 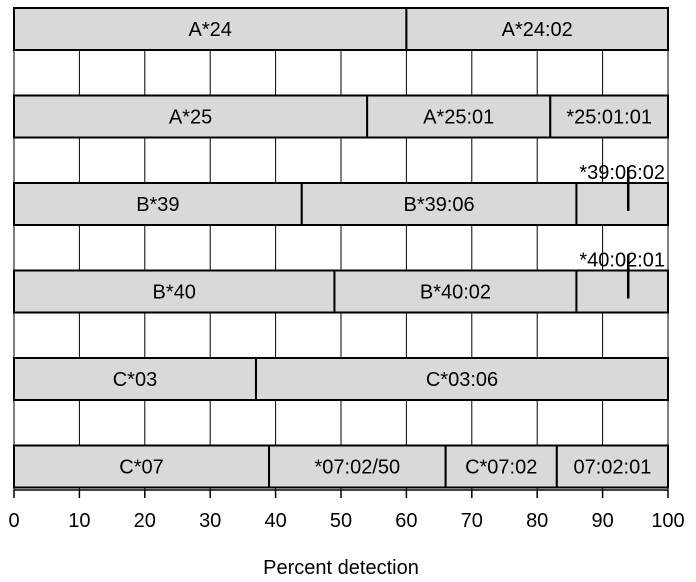 I want to click on bar-segment-label: A*25:01, so click(x=458, y=118).